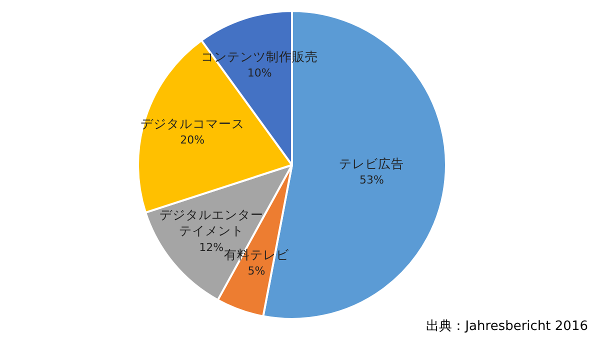 This screenshot has height=337, width=600. Describe the element at coordinates (259, 73) in the screenshot. I see `data-label: 10%` at that location.